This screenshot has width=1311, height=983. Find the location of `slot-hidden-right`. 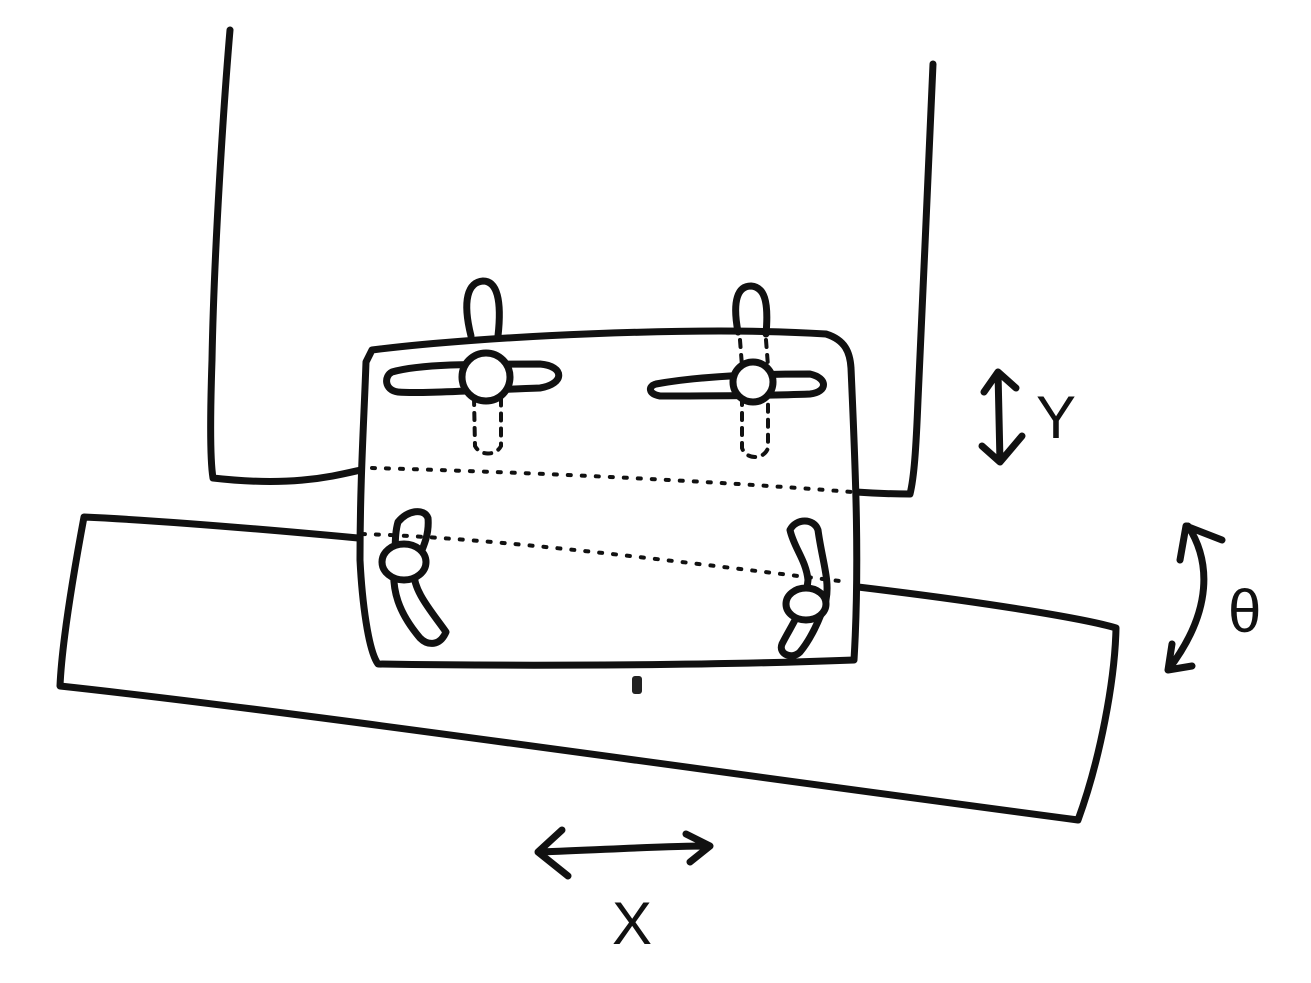

slot-hidden-right is located at coordinates (755, 427).